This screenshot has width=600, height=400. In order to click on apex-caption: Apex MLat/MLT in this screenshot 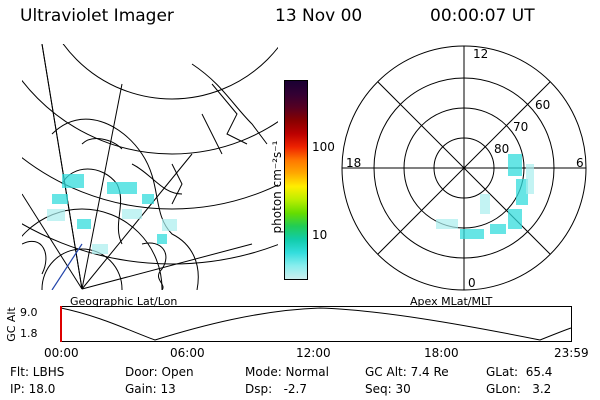, I will do `click(451, 301)`.